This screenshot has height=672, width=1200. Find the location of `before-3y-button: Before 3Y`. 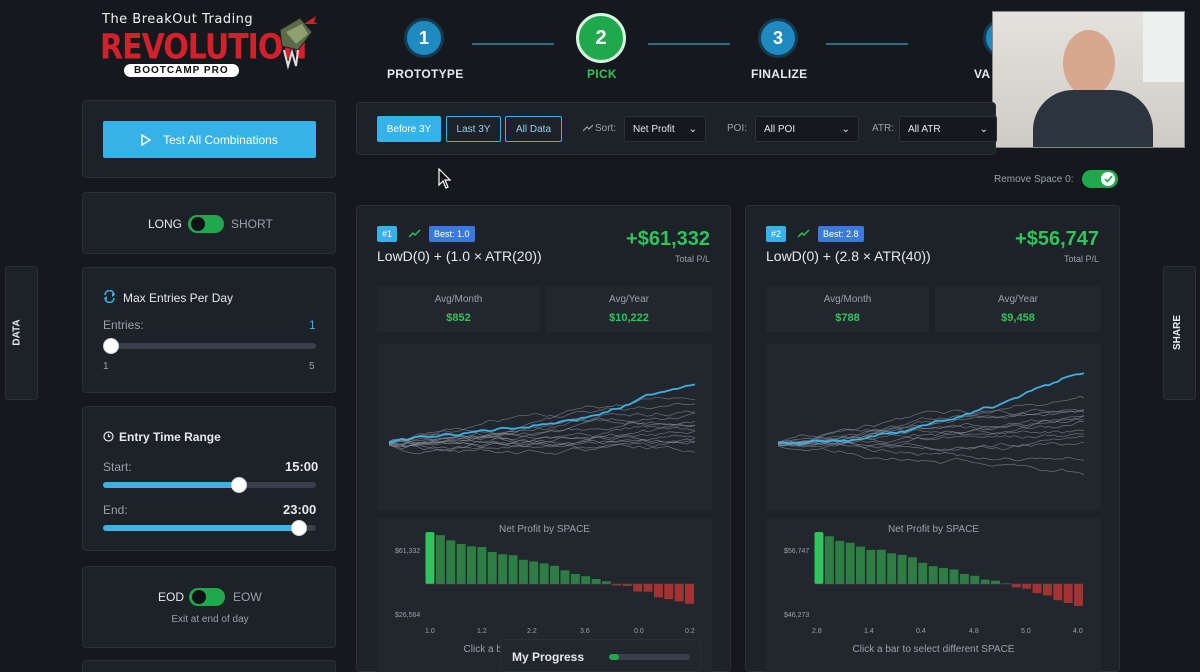

before-3y-button: Before 3Y is located at coordinates (409, 129).